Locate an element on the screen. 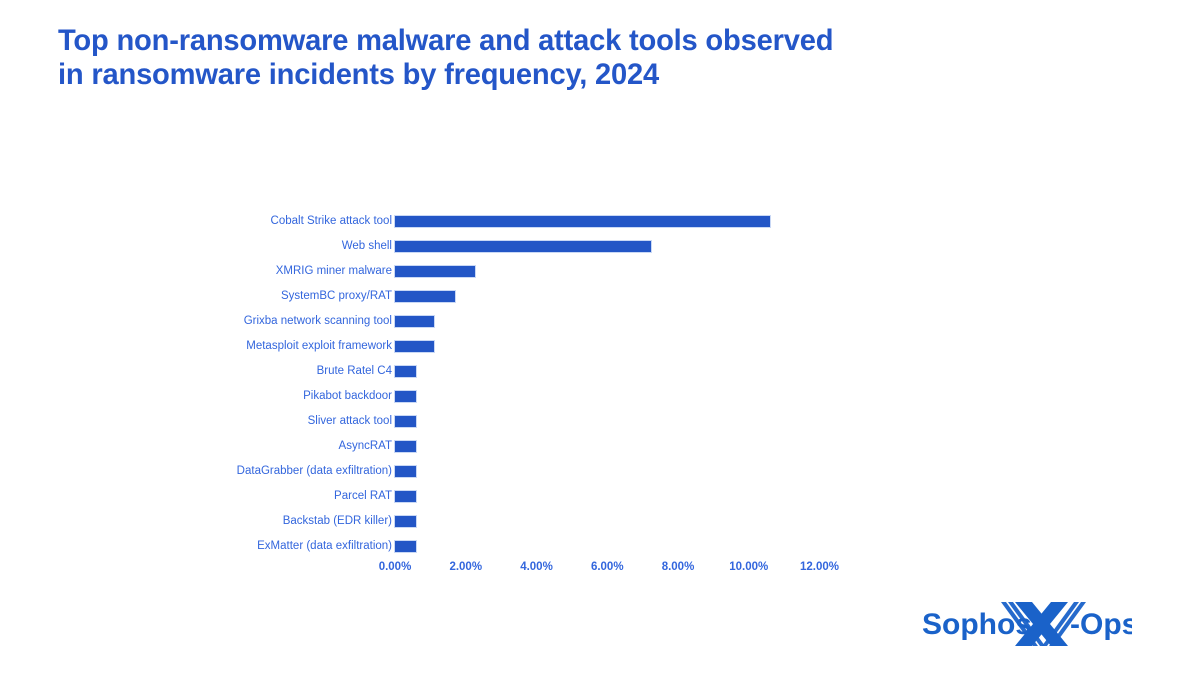  bar-category-label: Grixba network scanning tool is located at coordinates (317, 321).